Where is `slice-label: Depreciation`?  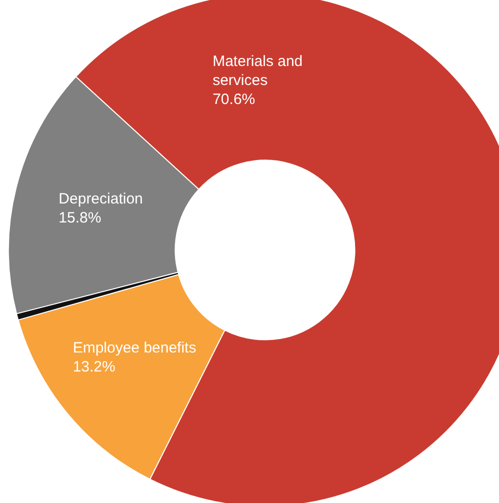
slice-label: Depreciation is located at coordinates (100, 199).